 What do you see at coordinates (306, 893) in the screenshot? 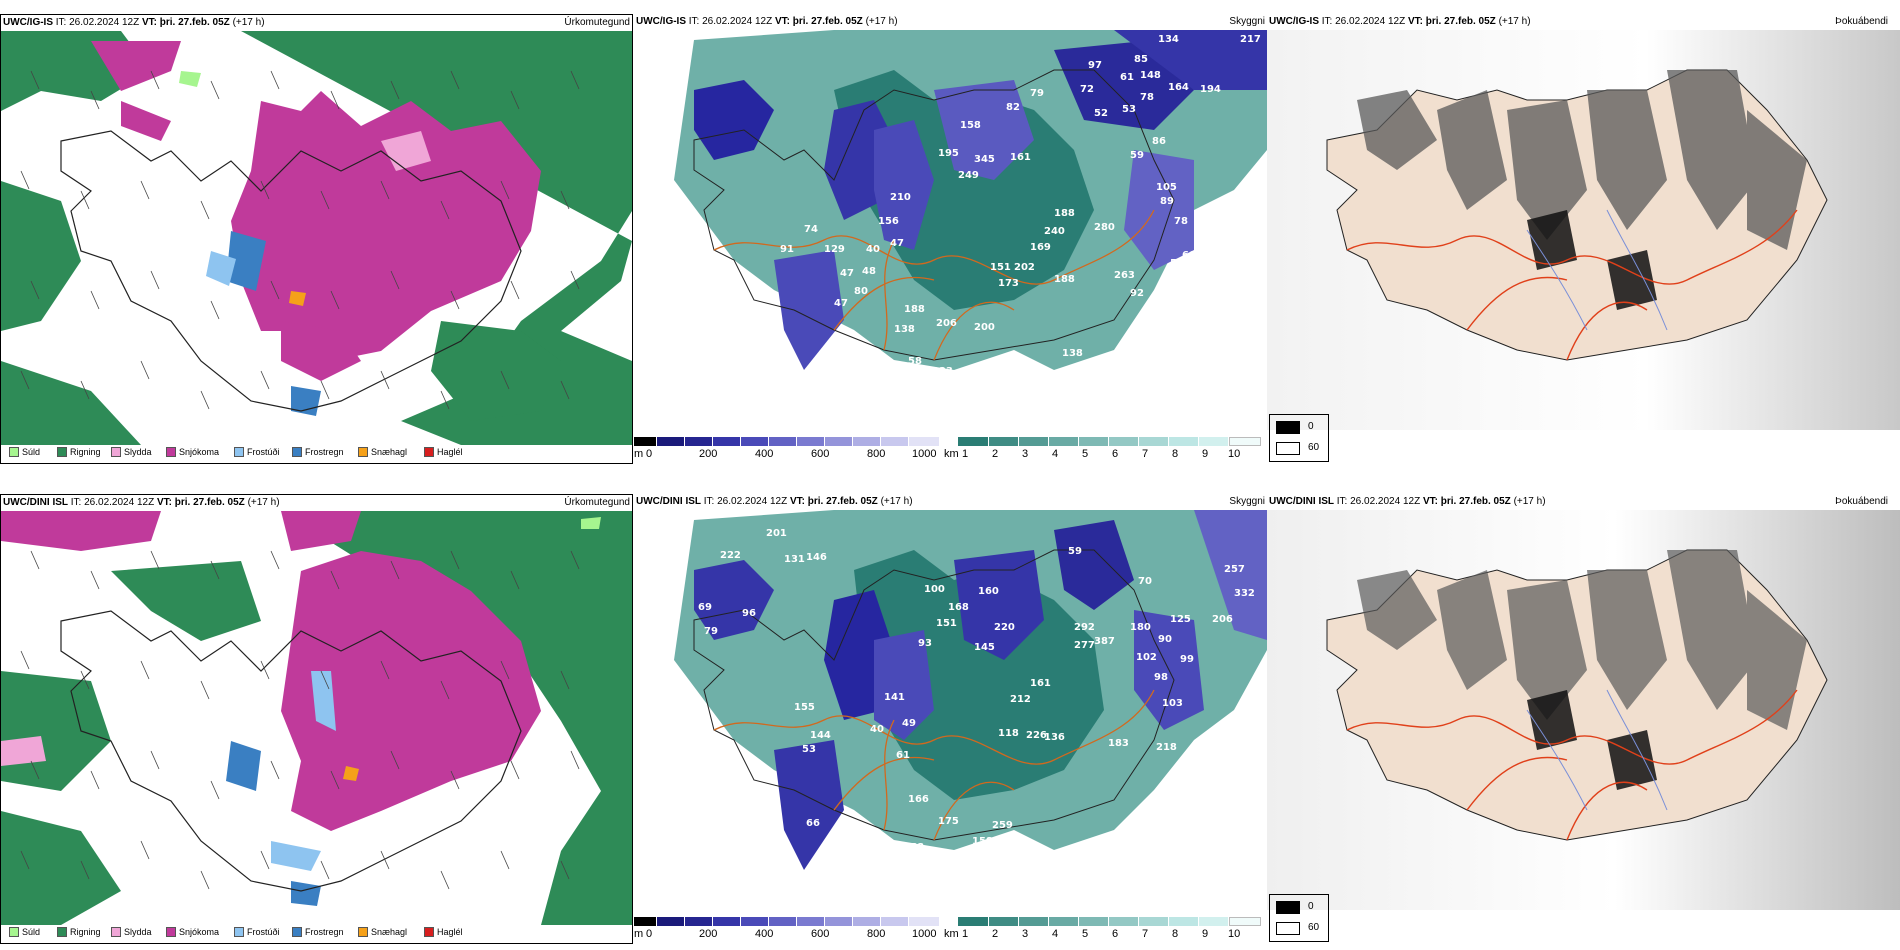
I see `freezing-rain-area` at bounding box center [306, 893].